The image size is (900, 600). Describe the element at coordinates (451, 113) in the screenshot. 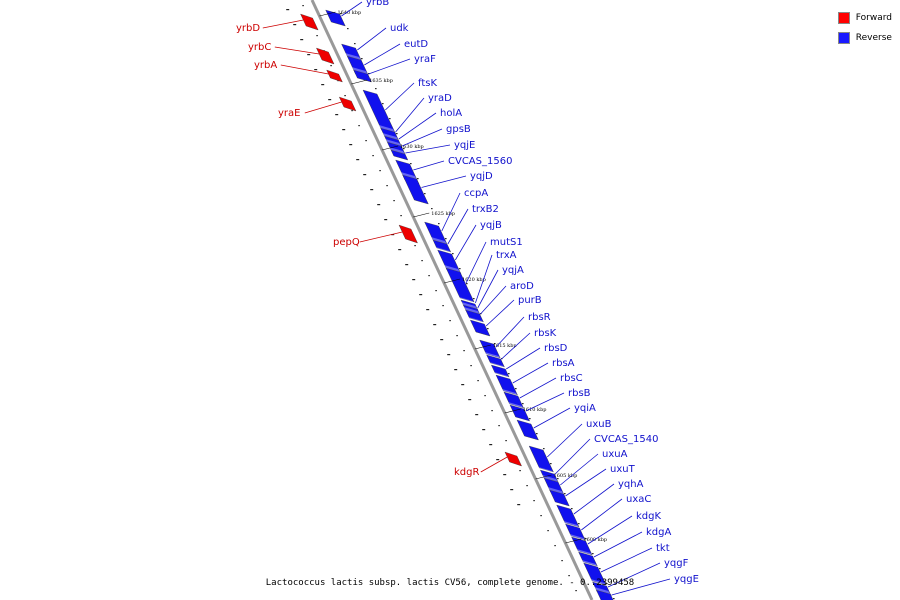

I see `gene-label-reverse: holA` at that location.